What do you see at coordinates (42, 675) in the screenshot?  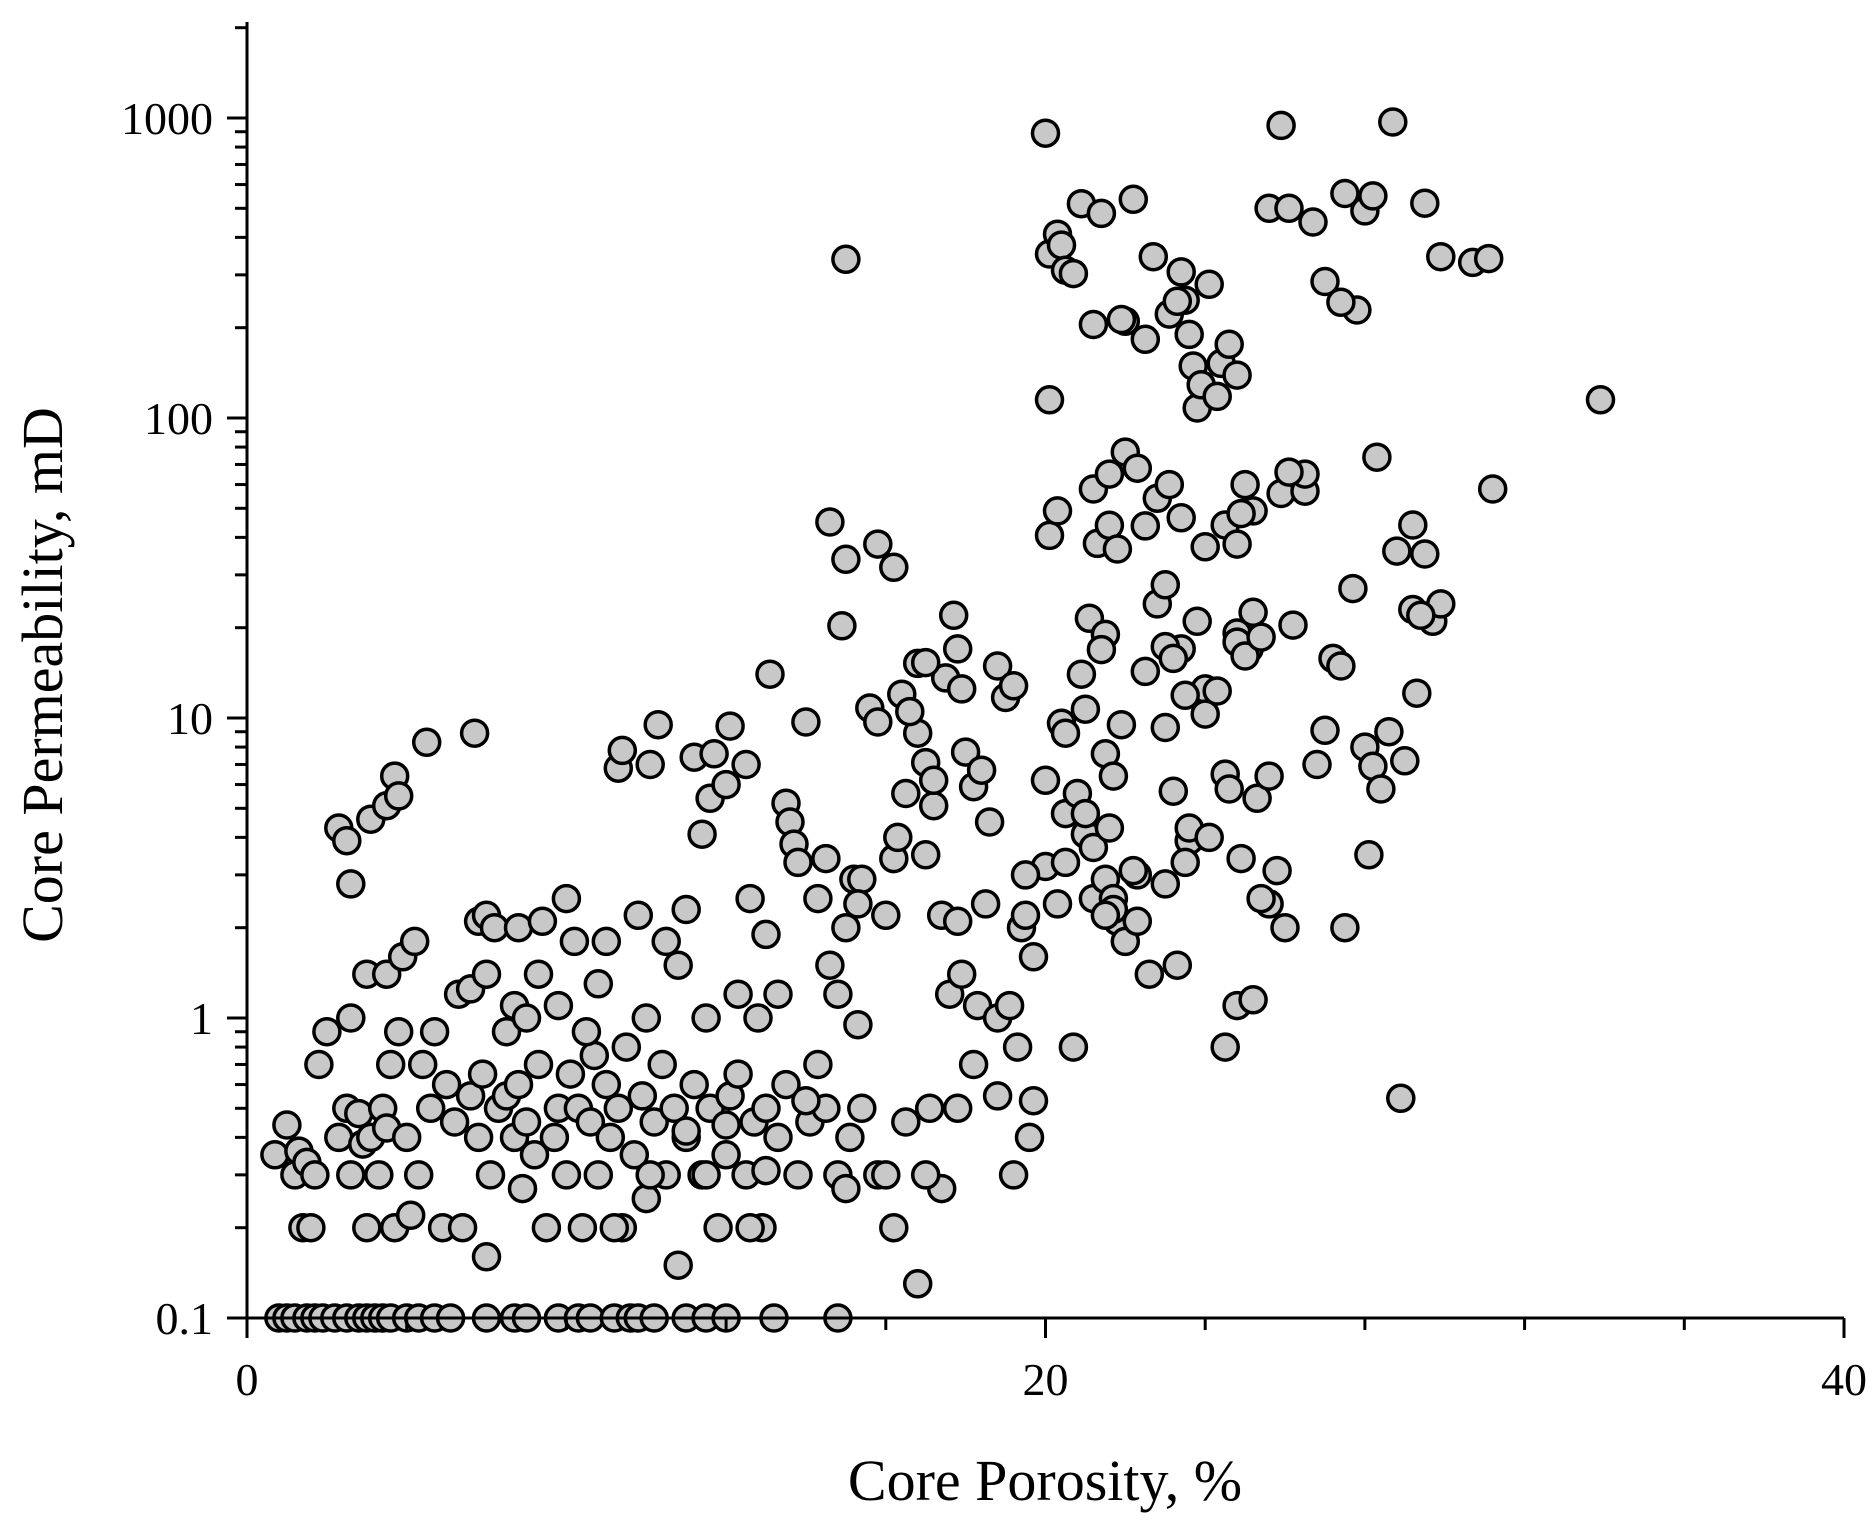 I see `y-axis-title: Core Permeability, mD` at bounding box center [42, 675].